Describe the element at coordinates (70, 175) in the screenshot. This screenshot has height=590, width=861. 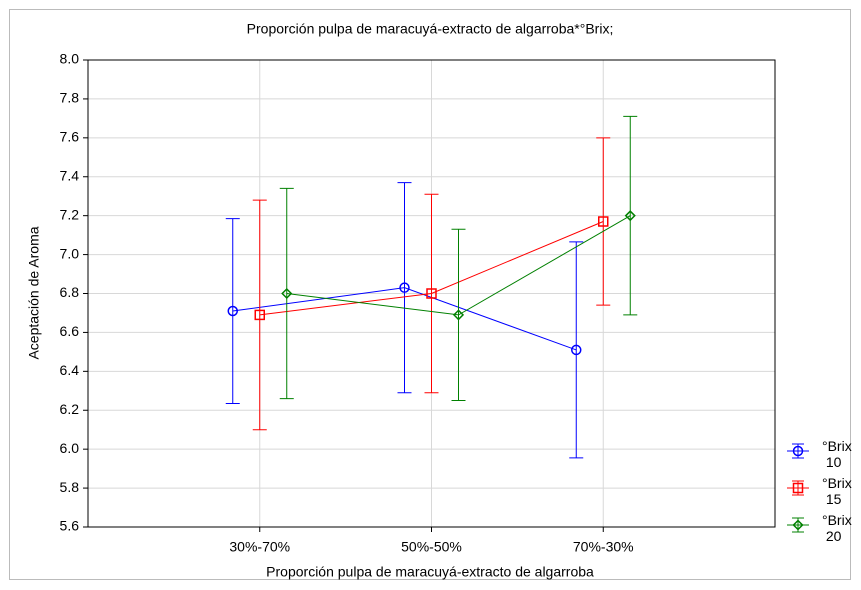
I see `y-tick-label: 7.4` at that location.